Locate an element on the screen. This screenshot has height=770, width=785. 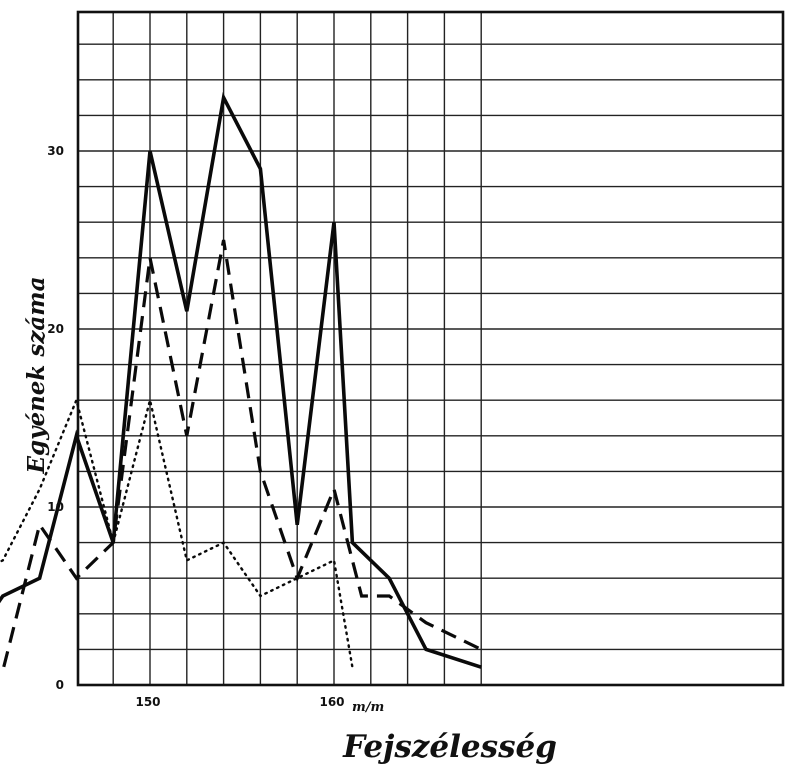
y-axis-title: Egyének száma is located at coordinates (36, 375).